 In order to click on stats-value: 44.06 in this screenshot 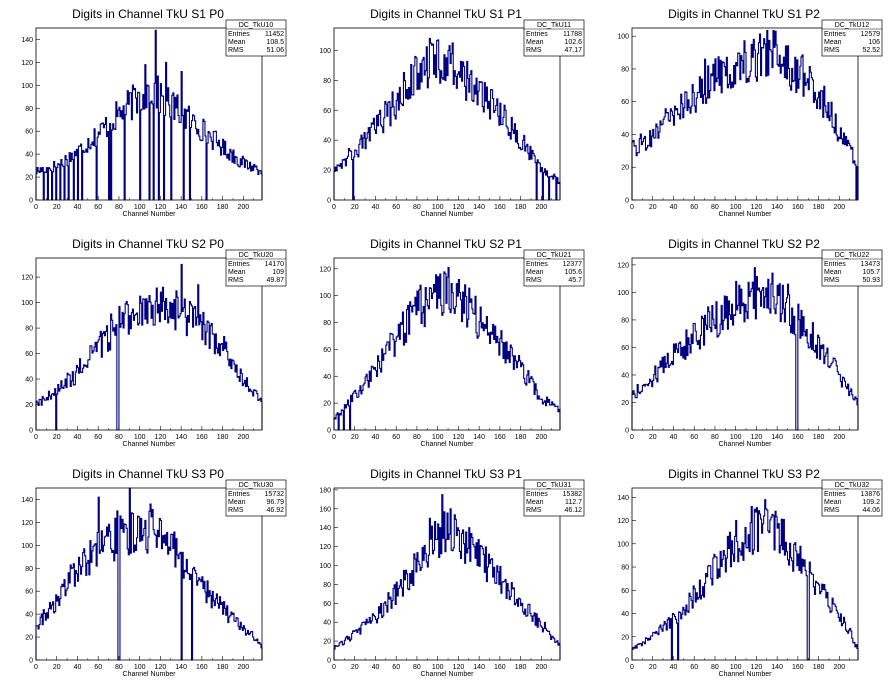, I will do `click(871, 510)`.